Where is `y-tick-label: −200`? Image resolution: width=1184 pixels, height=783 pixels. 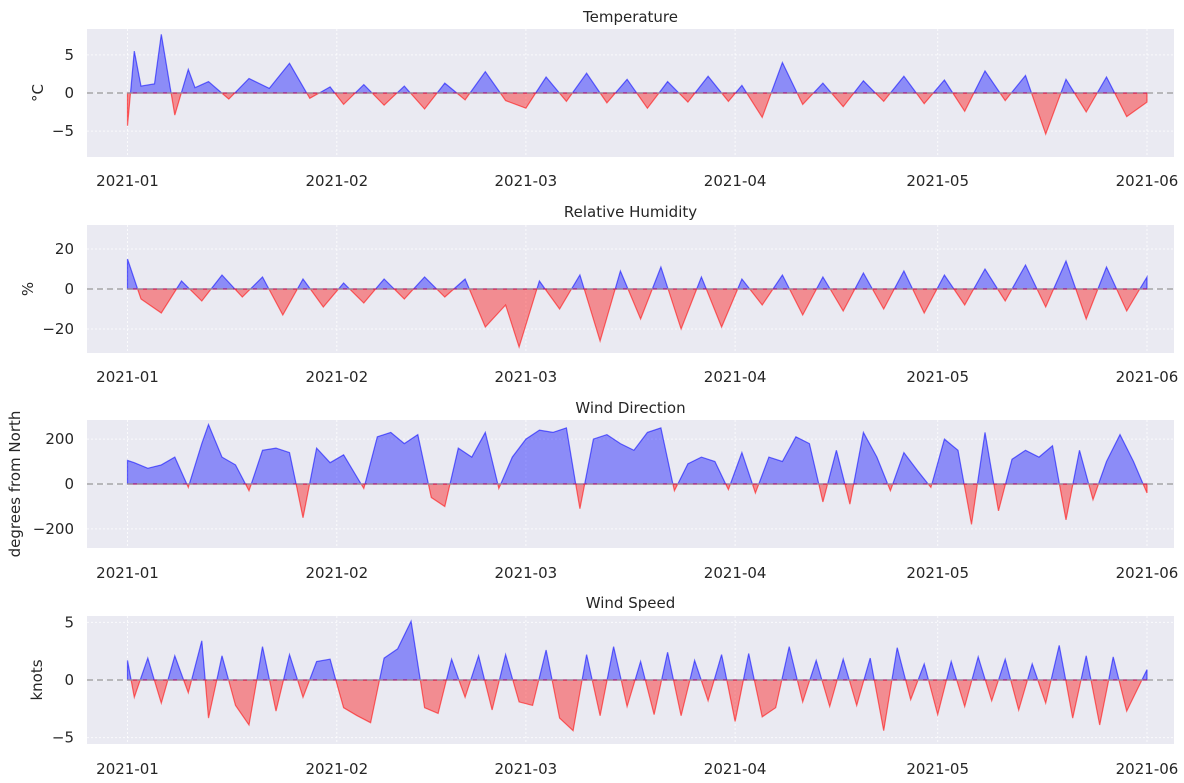 y-tick-label: −200 is located at coordinates (53, 529).